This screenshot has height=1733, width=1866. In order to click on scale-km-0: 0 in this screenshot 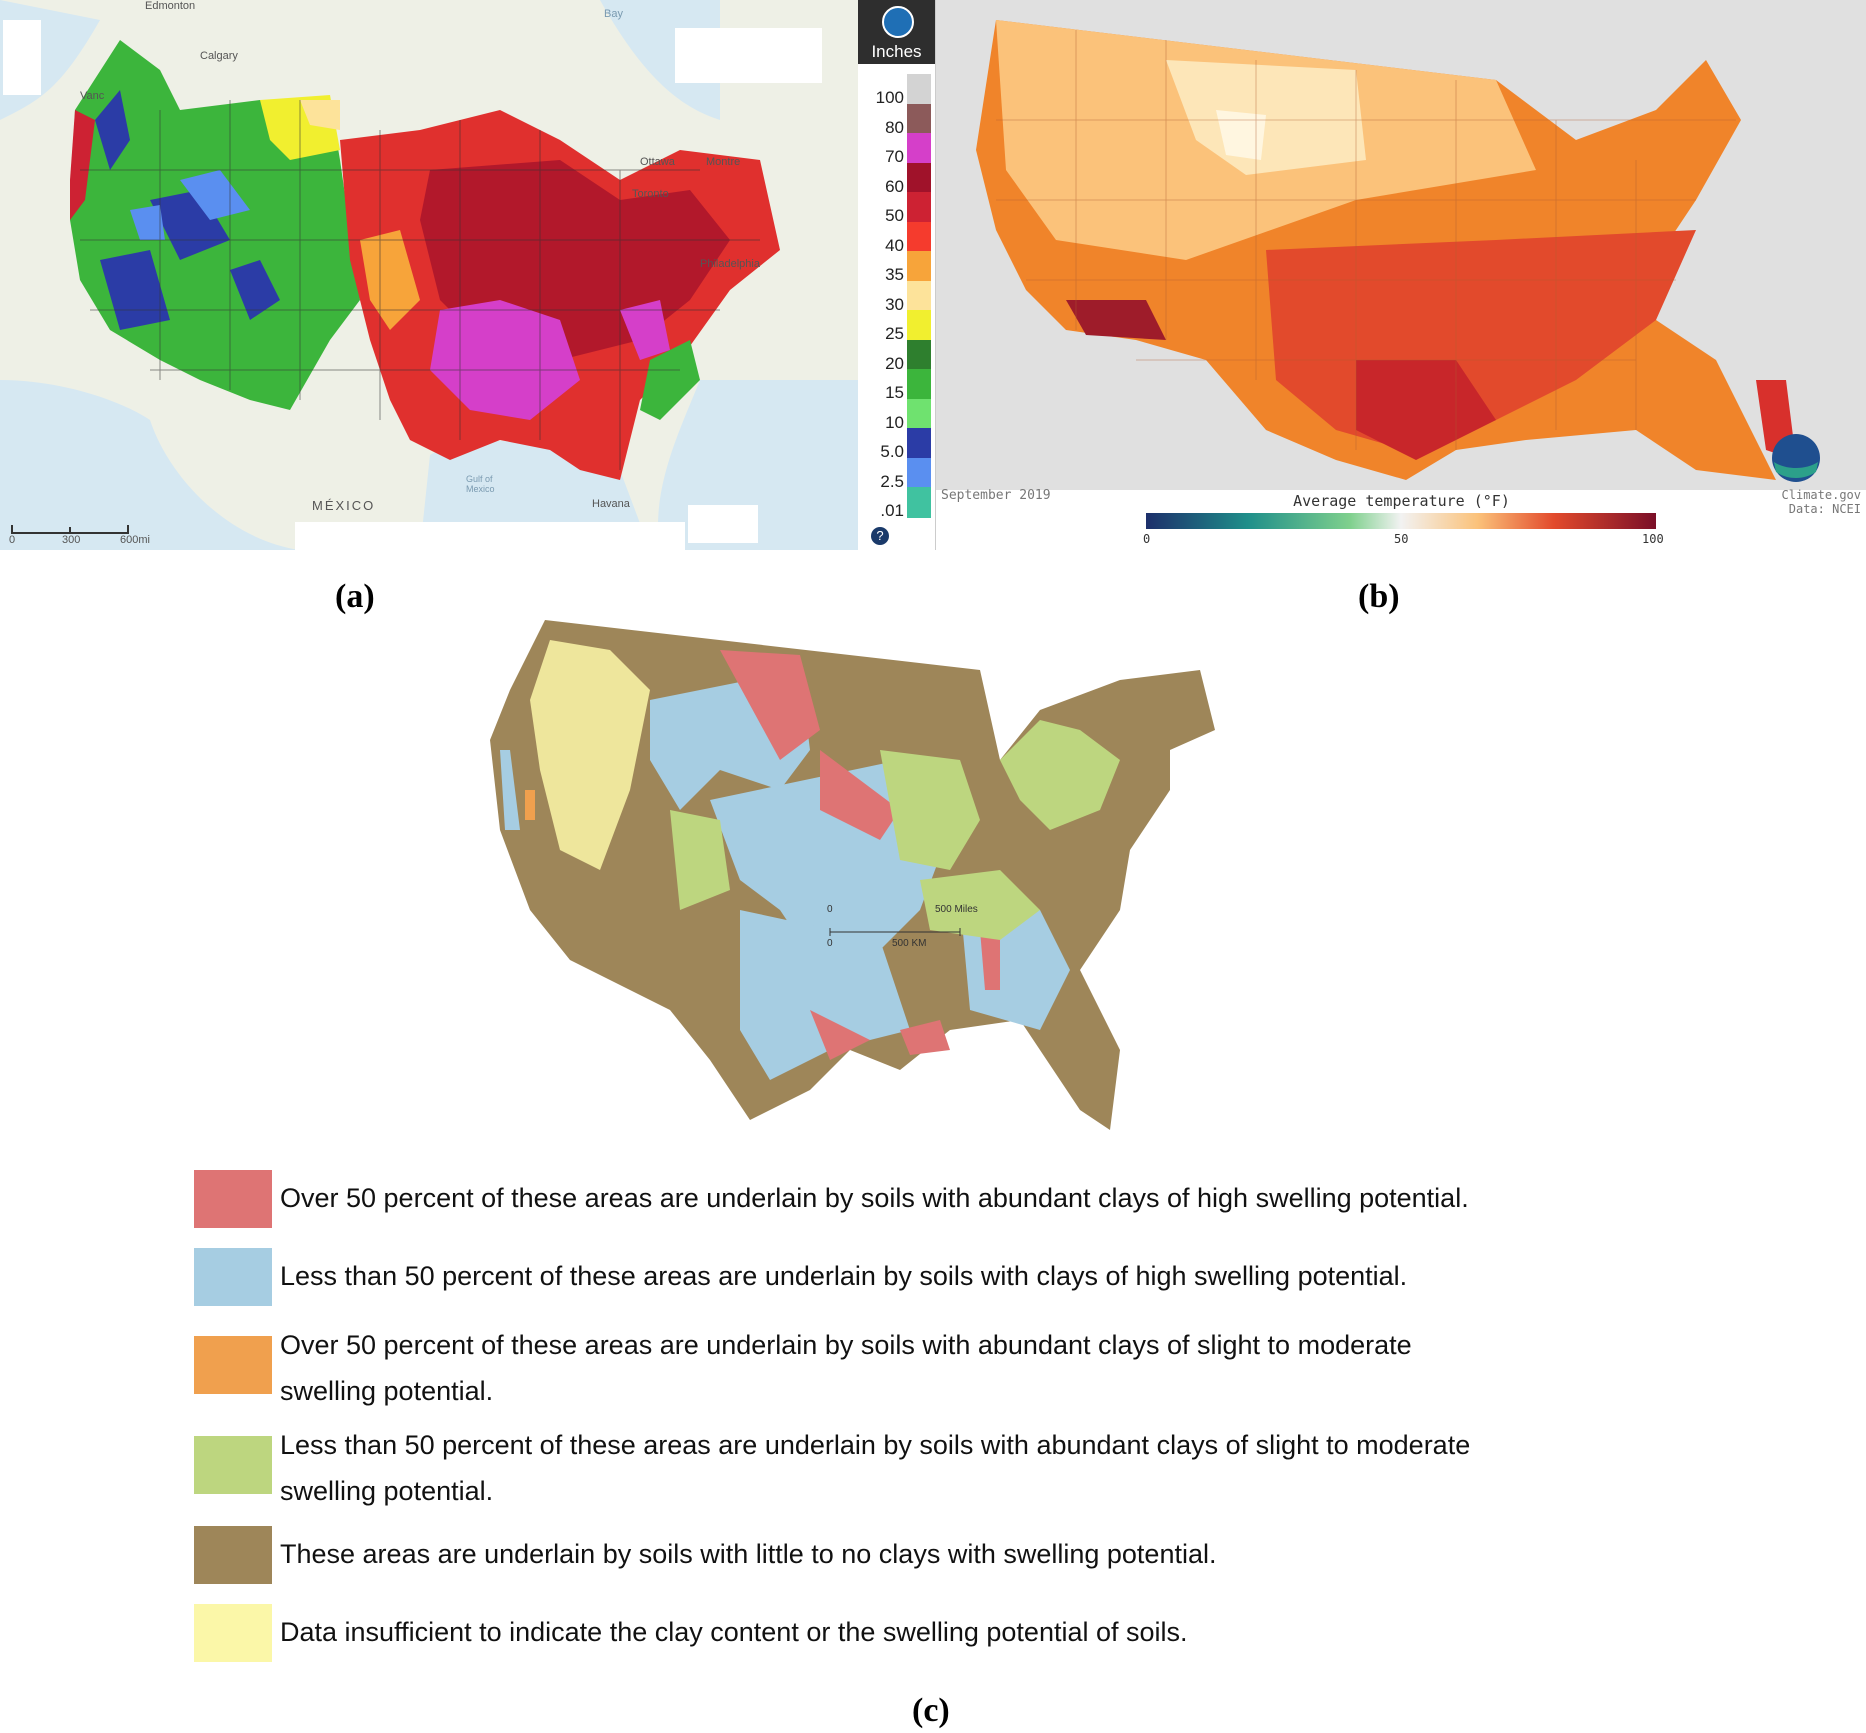, I will do `click(830, 943)`.